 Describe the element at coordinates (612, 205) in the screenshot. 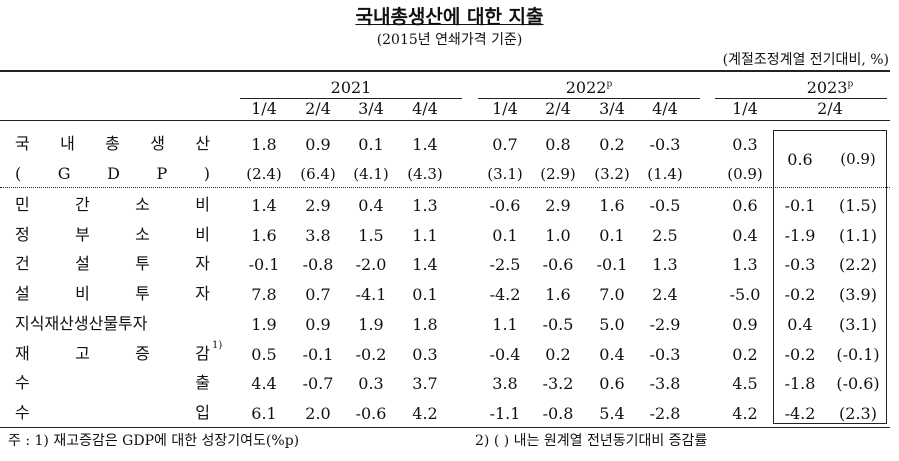

I see `cell: 1.6` at that location.